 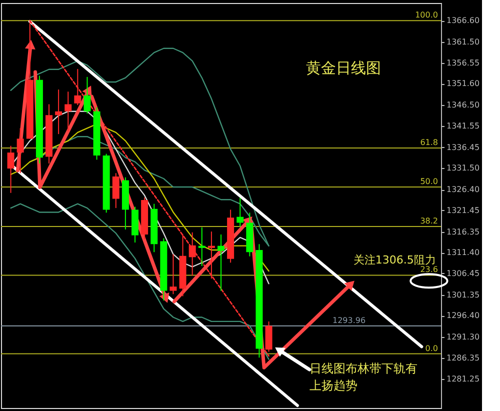 What do you see at coordinates (463, 210) in the screenshot?
I see `y-tick-label: 1321.45` at bounding box center [463, 210].